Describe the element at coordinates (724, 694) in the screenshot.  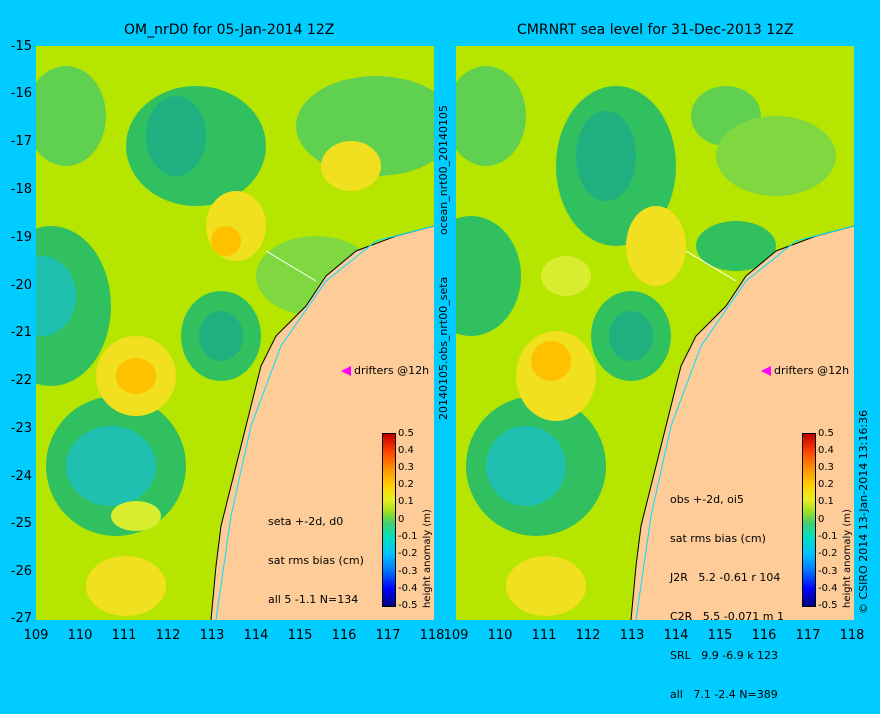
I see `stats-line: all 7.1 -2.4 N=389` at that location.